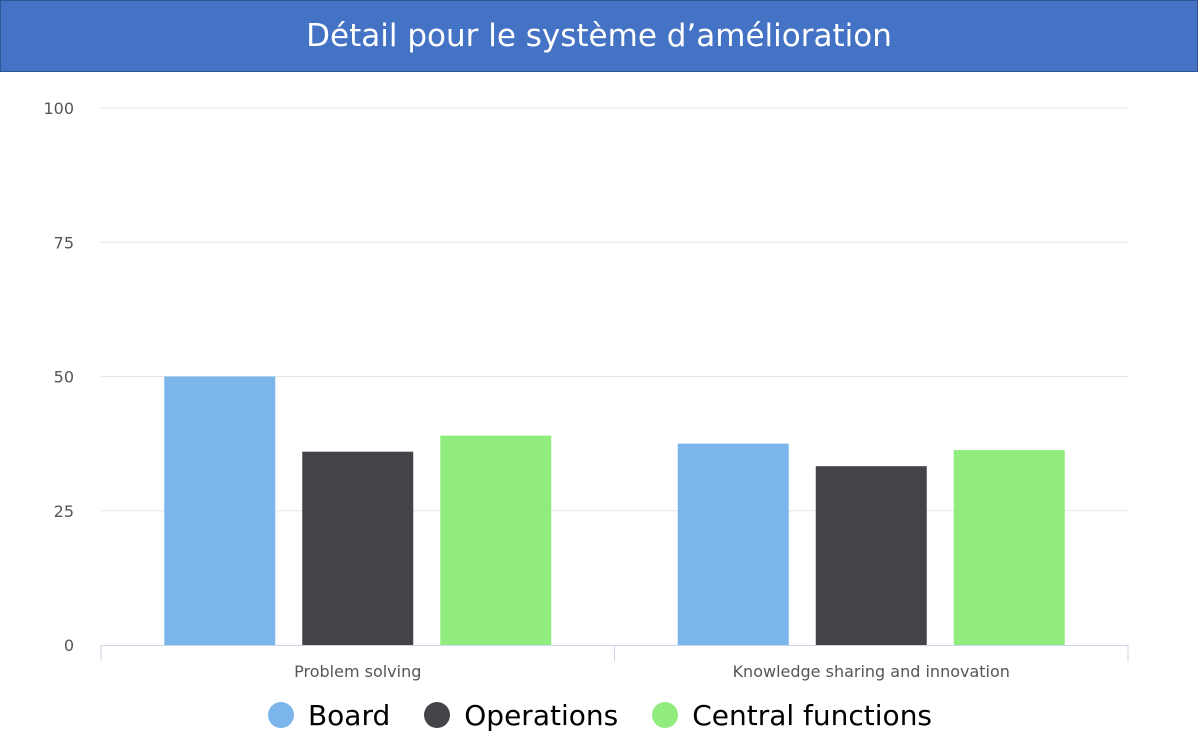  Describe the element at coordinates (64, 377) in the screenshot. I see `y-tick-label: 50` at that location.